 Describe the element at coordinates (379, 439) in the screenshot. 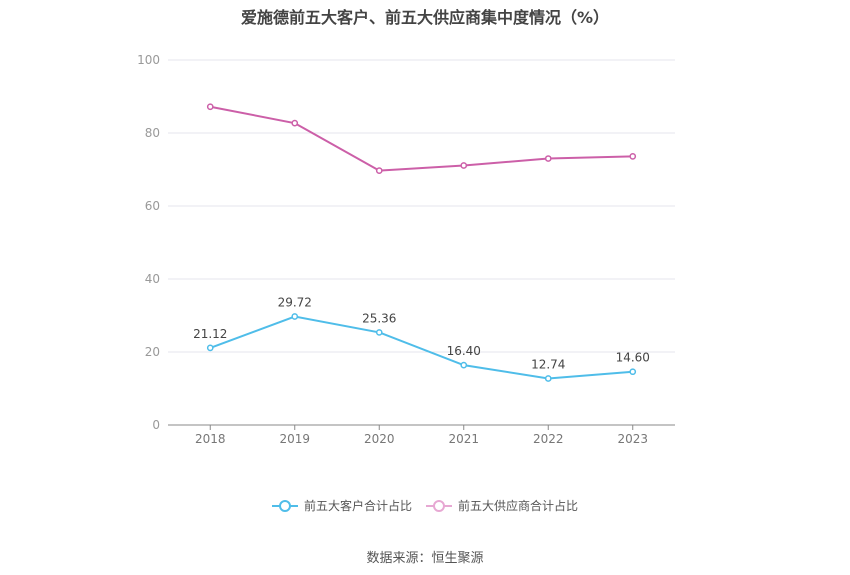

I see `x-tick-label: 2020` at that location.